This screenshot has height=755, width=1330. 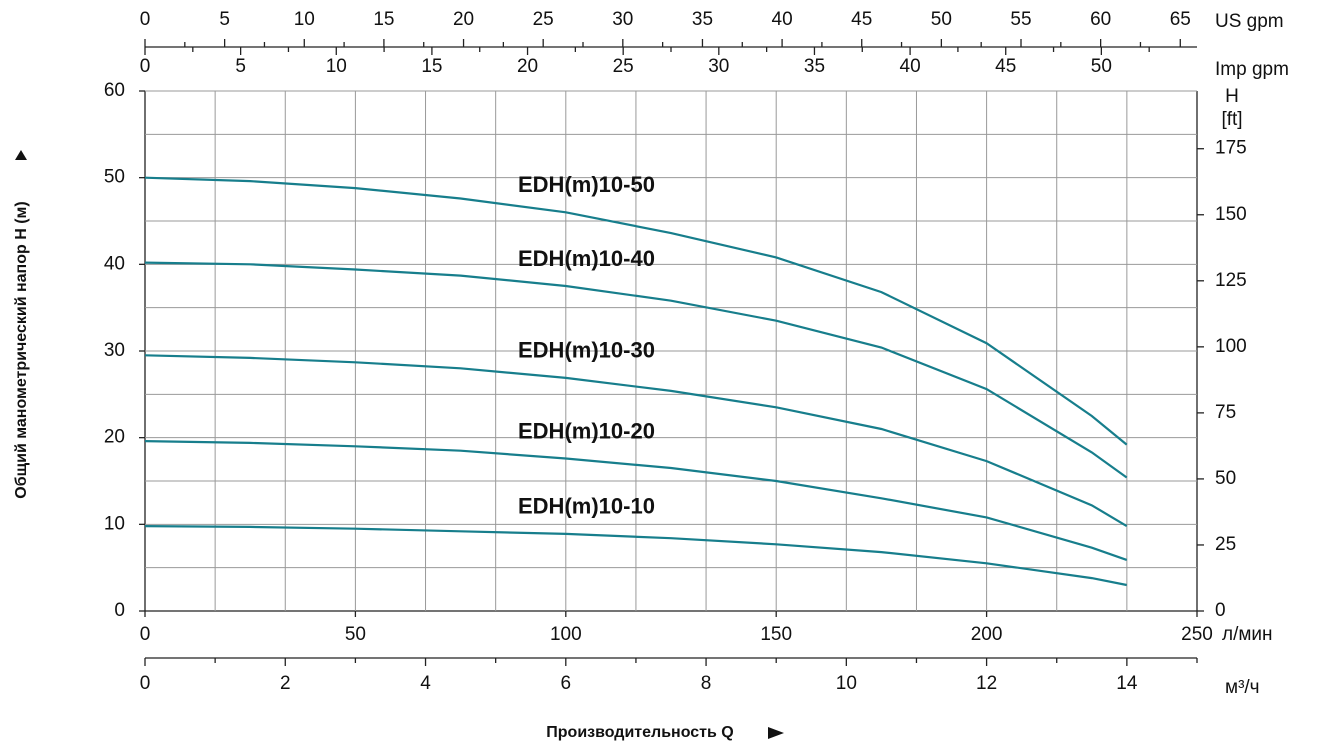 What do you see at coordinates (986, 683) in the screenshot?
I see `m3h_axis-tick-label: 12` at bounding box center [986, 683].